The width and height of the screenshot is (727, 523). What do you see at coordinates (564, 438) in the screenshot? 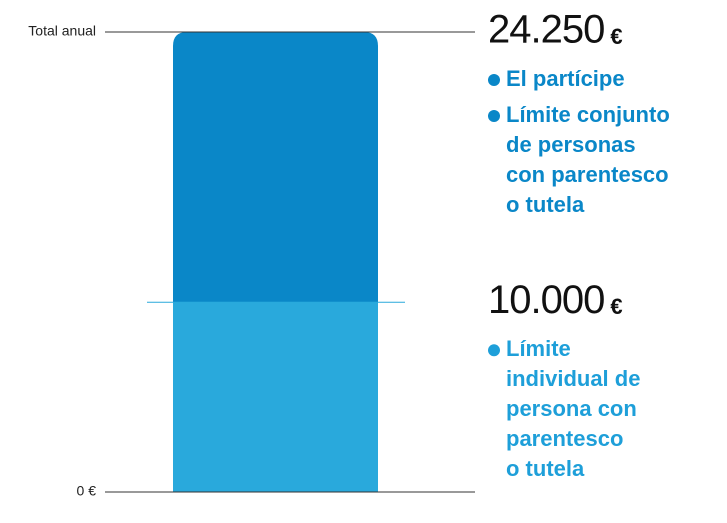
I see `annotation-item: parentesco` at bounding box center [564, 438].